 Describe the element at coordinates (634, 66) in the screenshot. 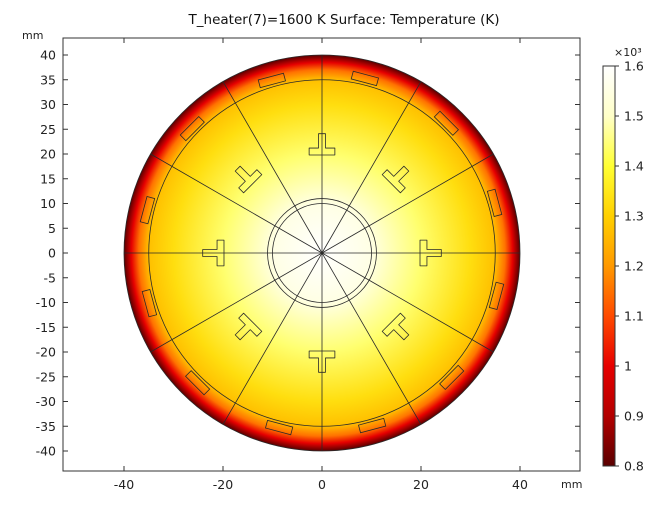

I see `colorbar-tick-label: 1.6` at that location.